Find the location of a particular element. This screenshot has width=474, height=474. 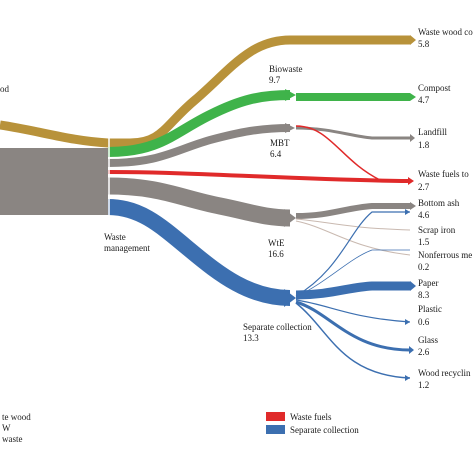

arrow-plastic is located at coordinates (407, 322).